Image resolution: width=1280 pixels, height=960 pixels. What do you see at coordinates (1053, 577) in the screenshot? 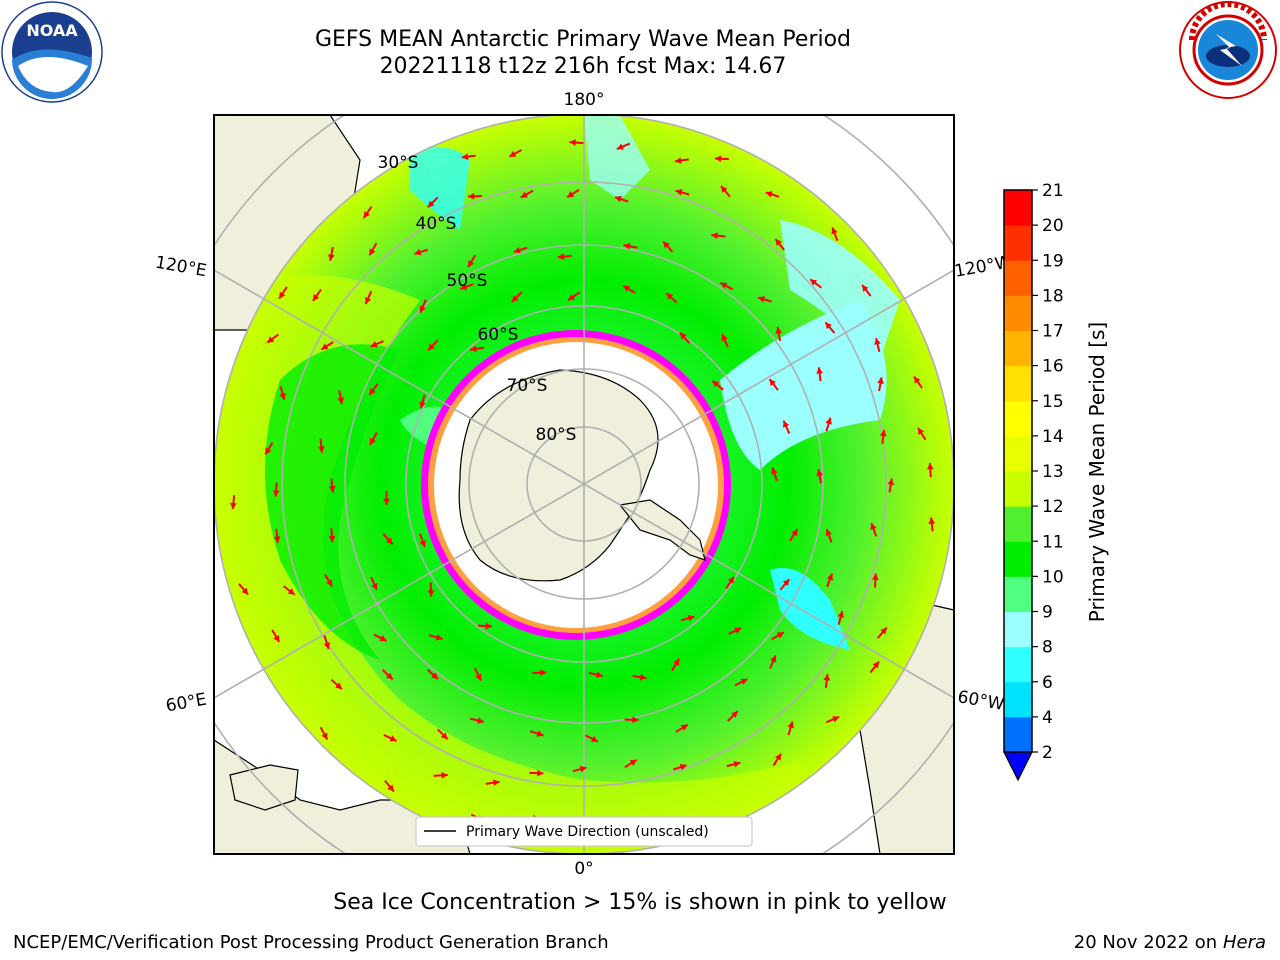
I see `colorbar-tick-label: 10` at bounding box center [1053, 577].